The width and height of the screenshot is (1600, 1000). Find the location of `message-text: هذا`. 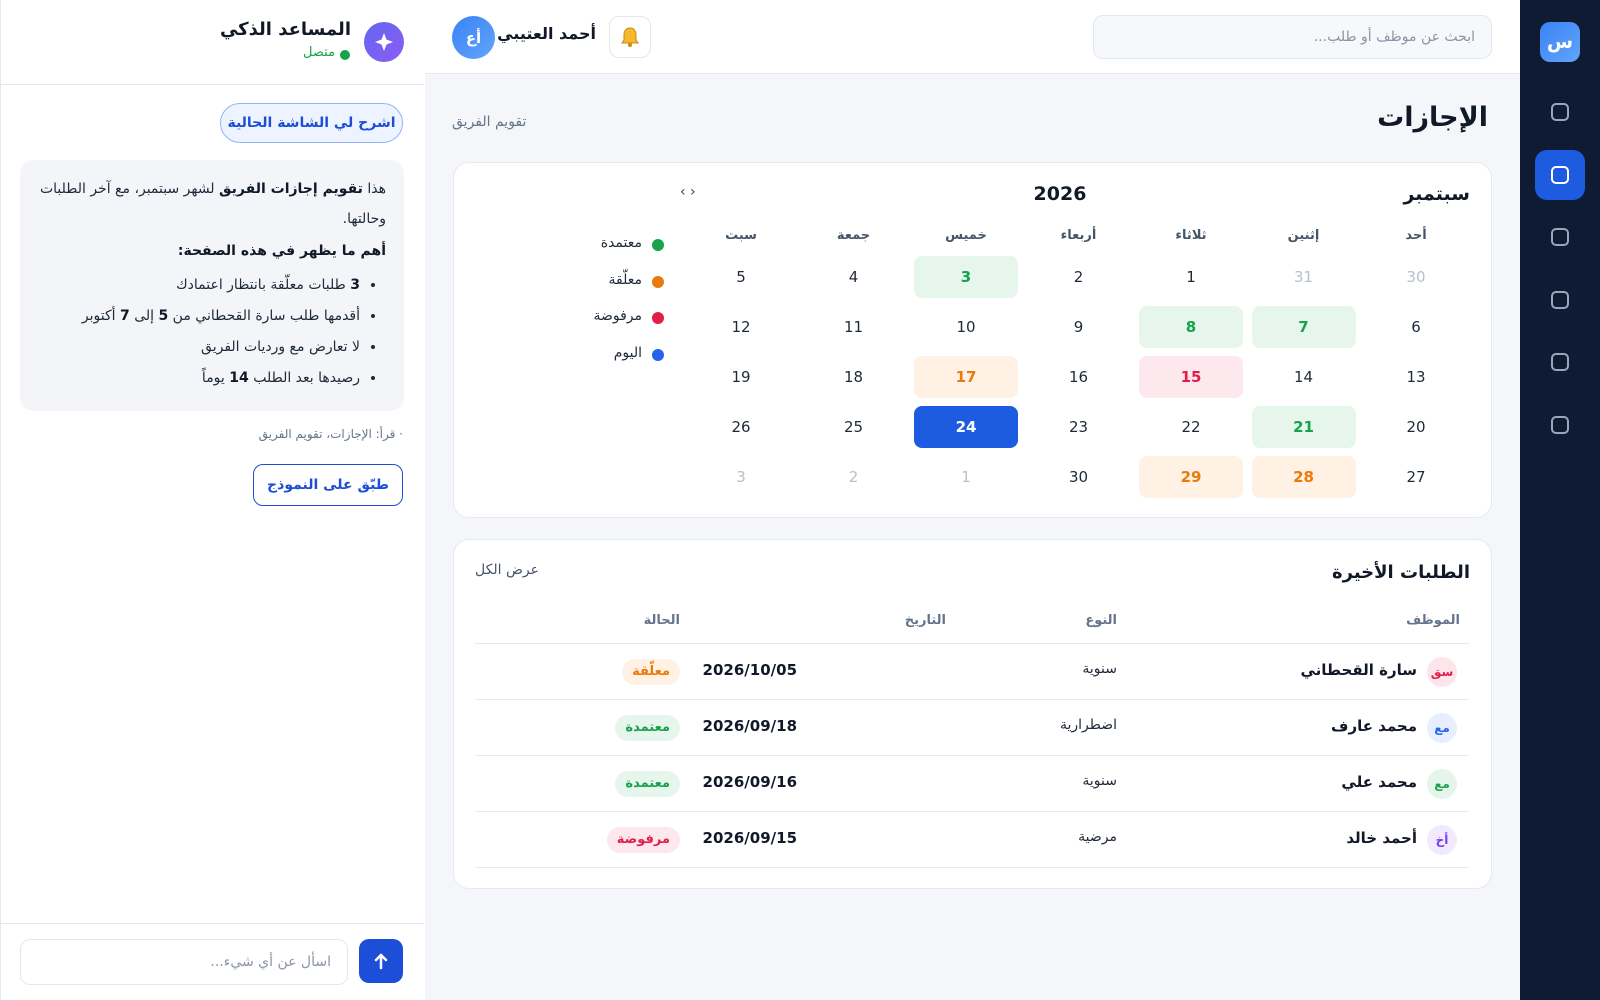

message-text: هذا is located at coordinates (374, 189).